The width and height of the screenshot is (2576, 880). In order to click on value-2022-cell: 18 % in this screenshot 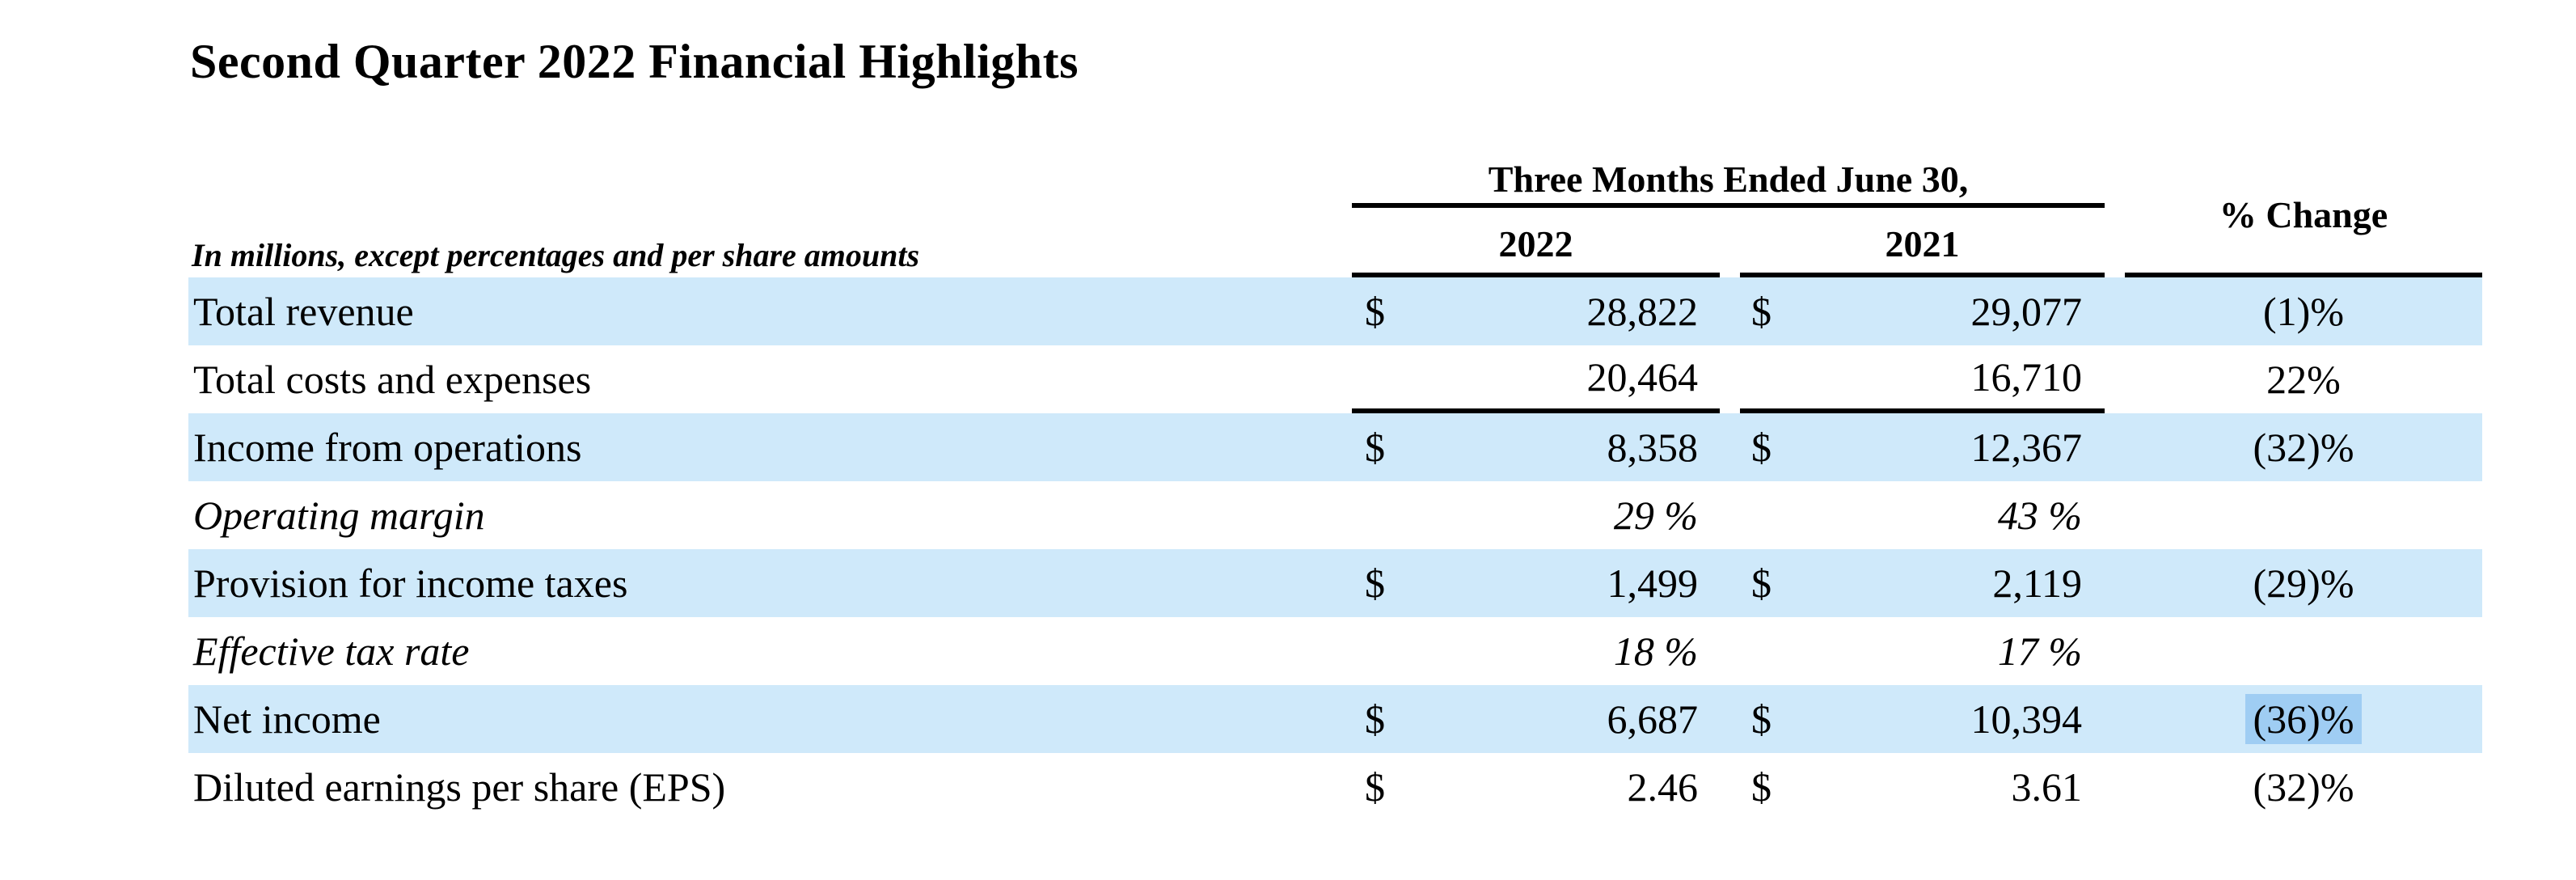, I will do `click(1536, 651)`.